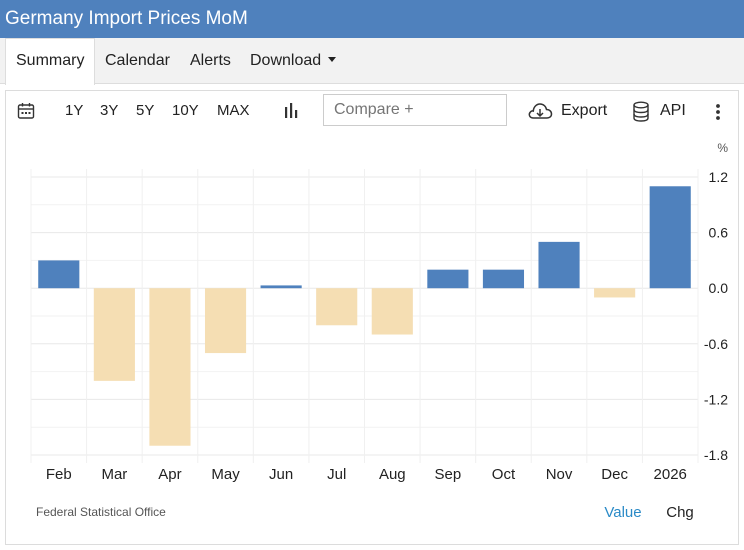 This screenshot has height=550, width=744. I want to click on database-icon, so click(641, 114).